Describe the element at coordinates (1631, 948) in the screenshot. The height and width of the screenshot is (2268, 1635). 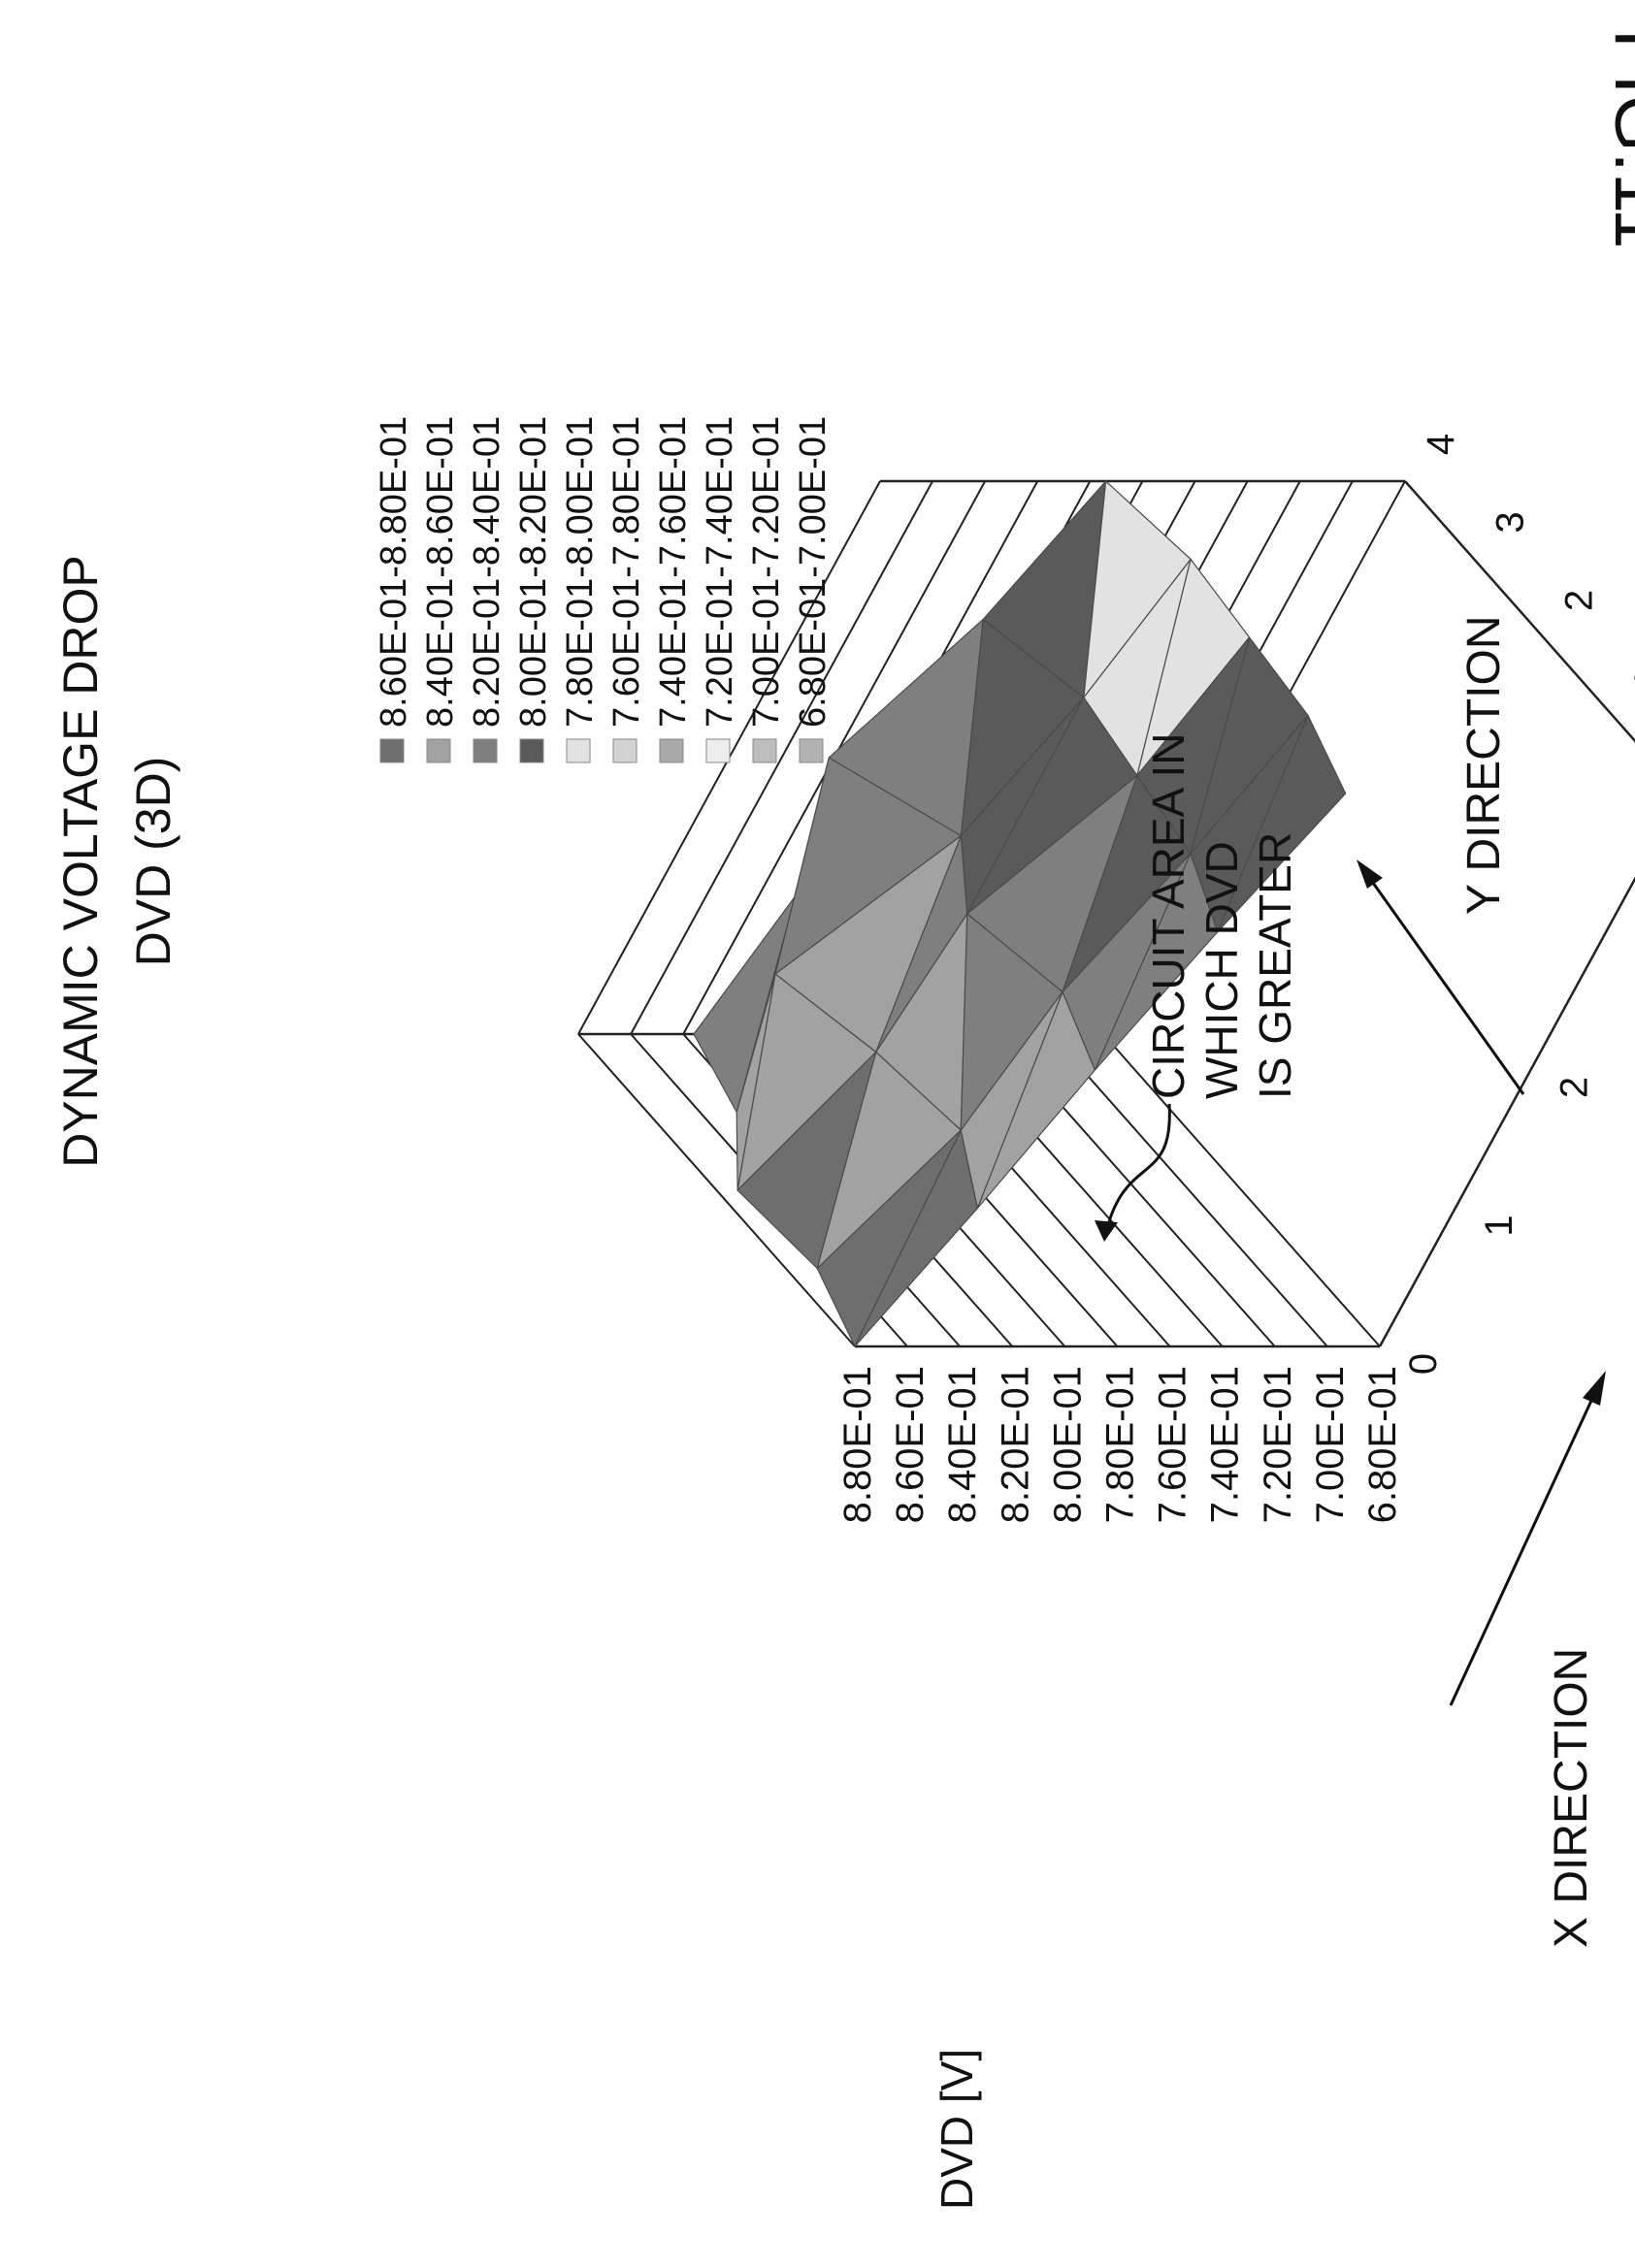
I see `x-tick-label: 3` at that location.